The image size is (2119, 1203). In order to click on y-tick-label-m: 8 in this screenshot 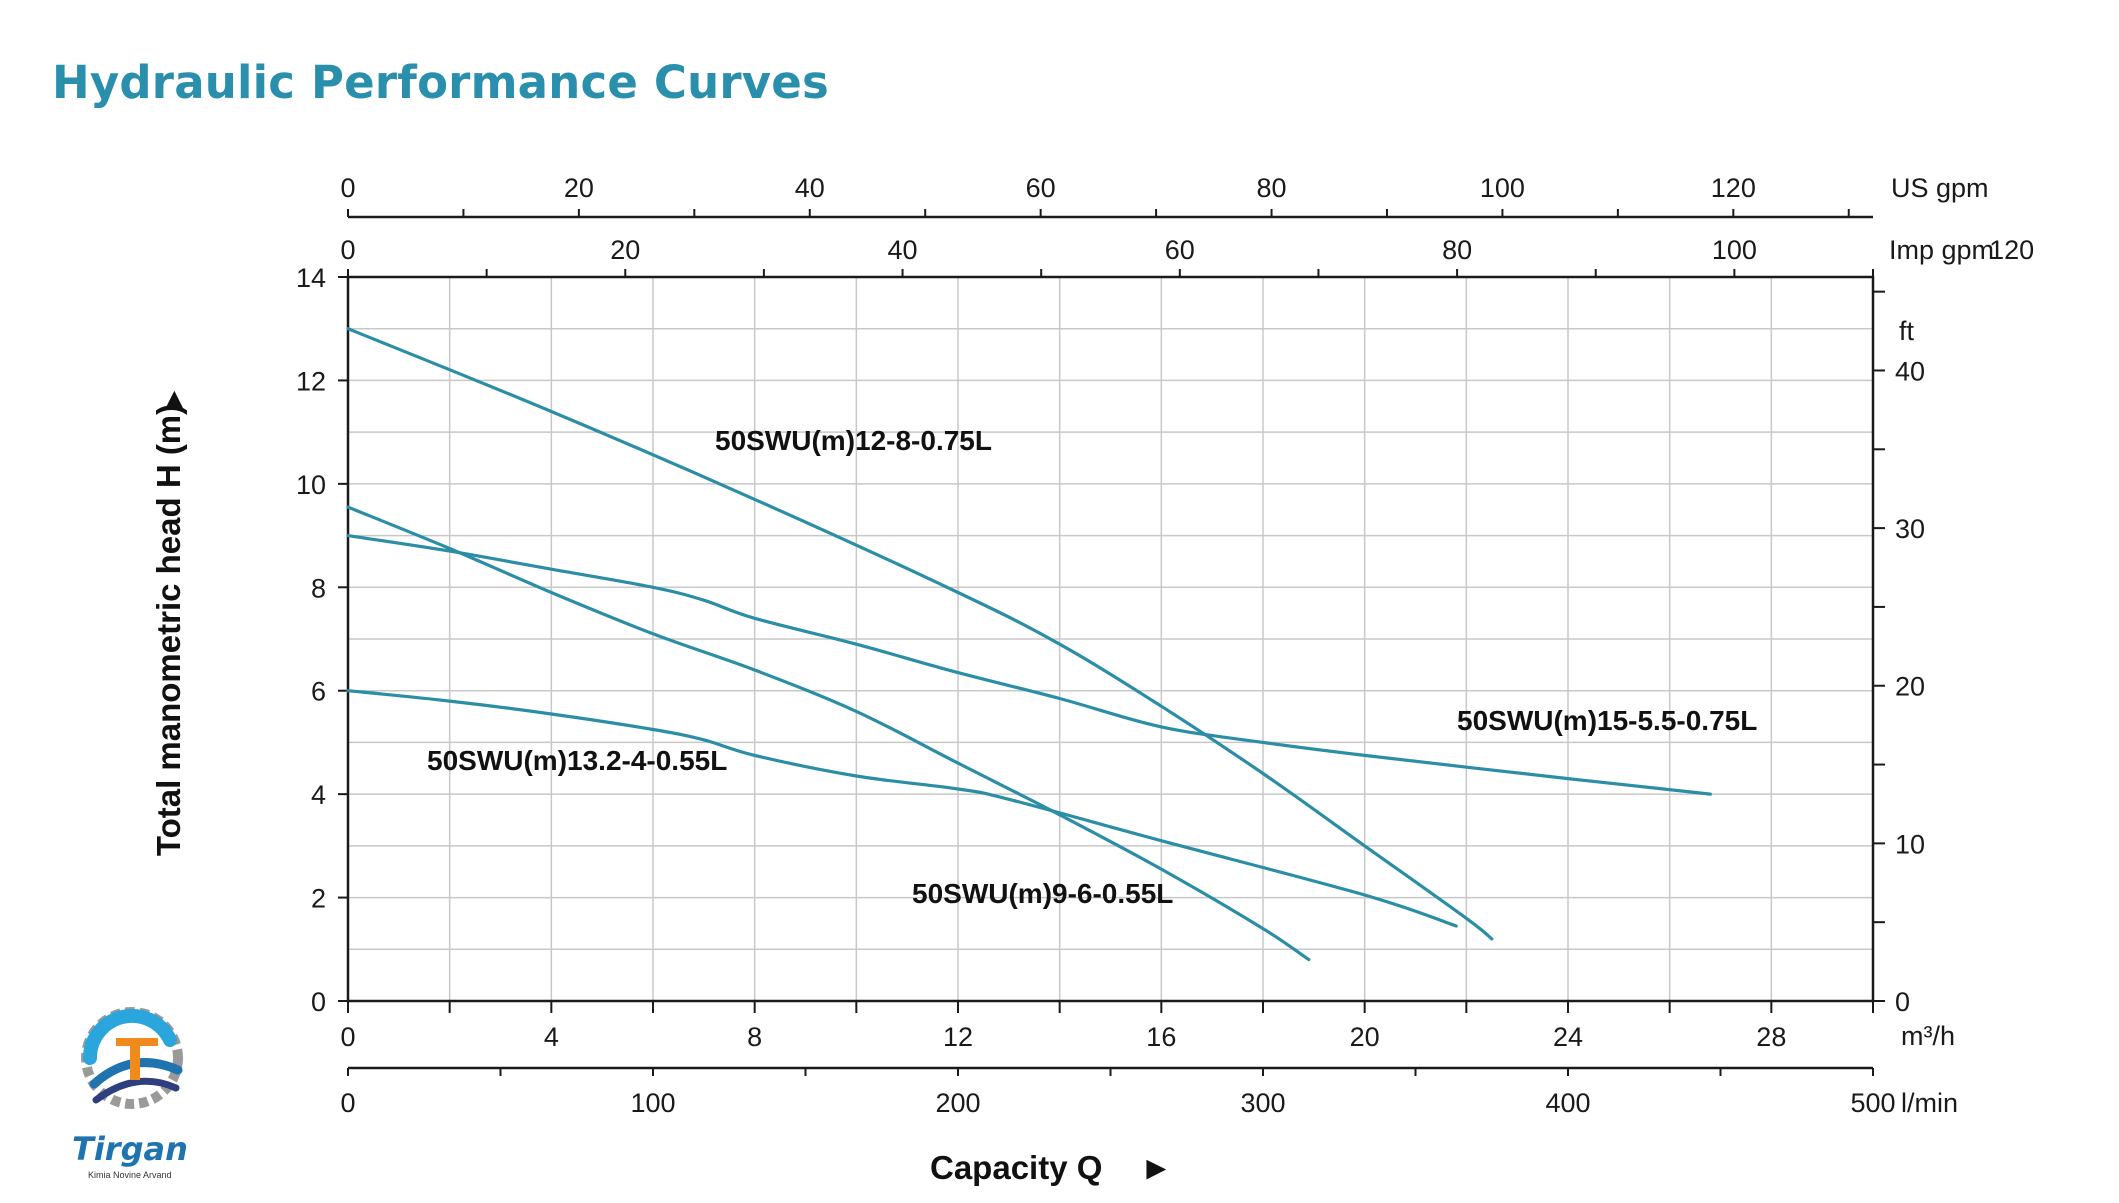, I will do `click(318, 588)`.